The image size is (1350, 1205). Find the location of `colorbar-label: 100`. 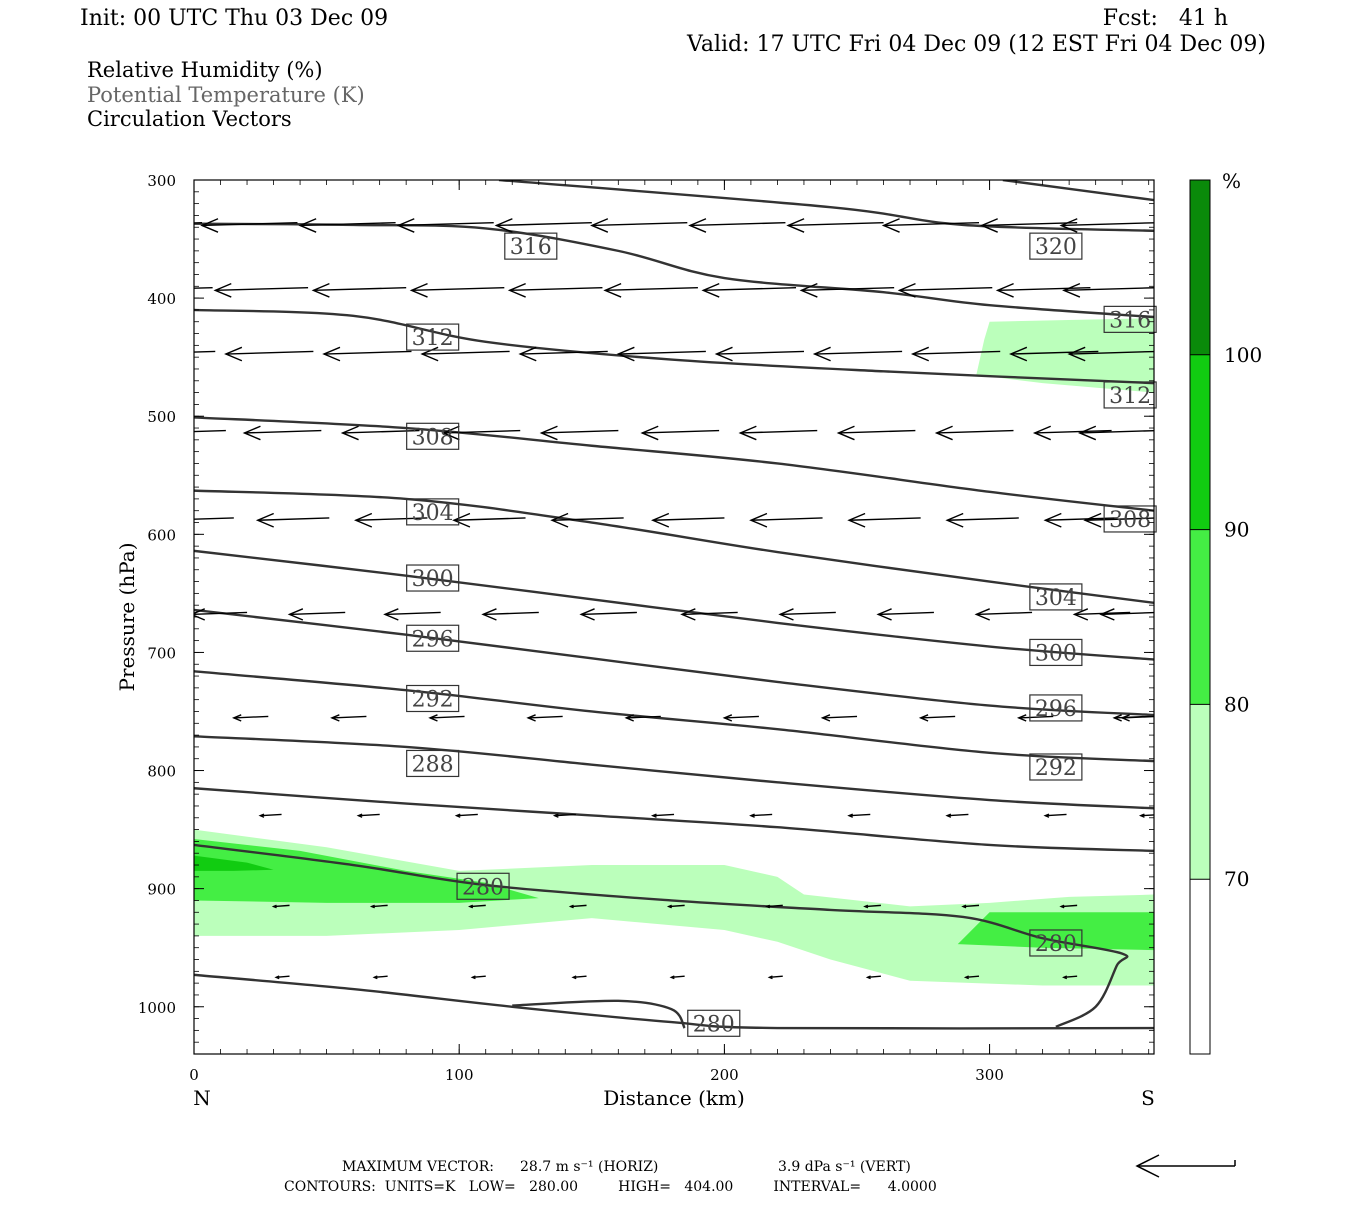

colorbar-label: 100 is located at coordinates (1243, 355).